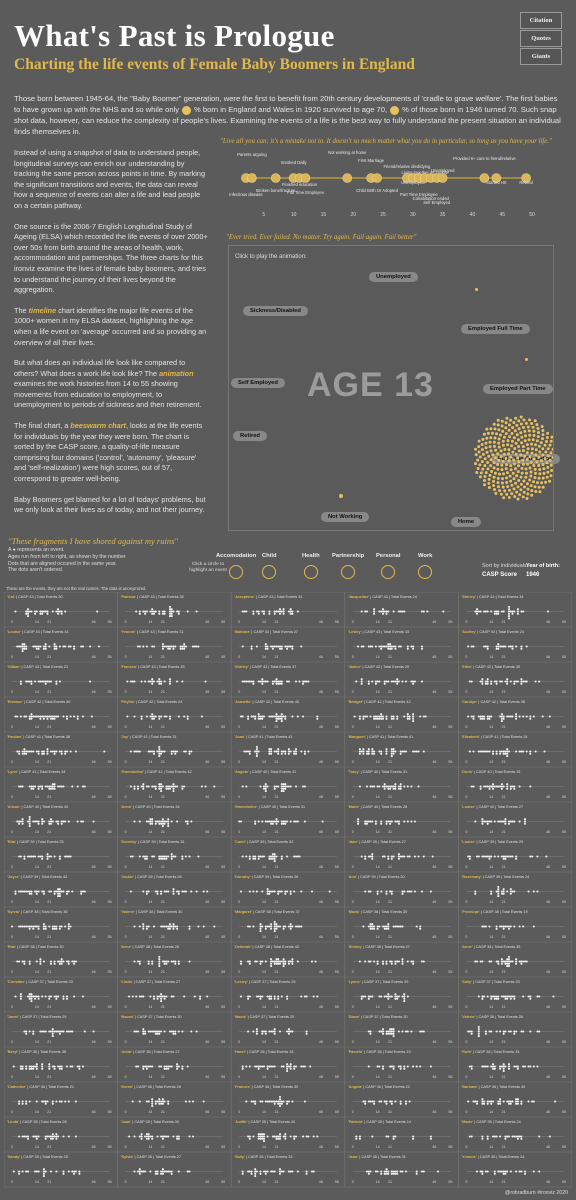 The height and width of the screenshot is (1200, 576). Describe the element at coordinates (37, 1122) in the screenshot. I see `individual-label: 'Linda' | CASP 35 | Total Events 28` at that location.